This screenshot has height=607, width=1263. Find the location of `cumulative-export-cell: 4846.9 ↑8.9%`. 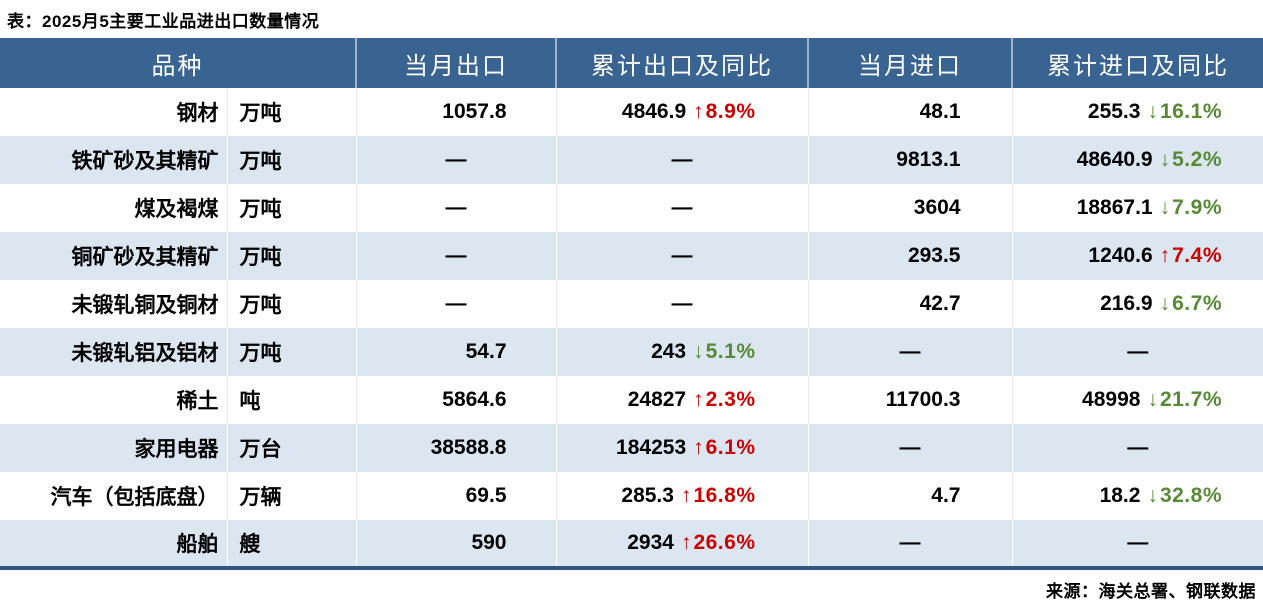

cumulative-export-cell: 4846.9 ↑8.9% is located at coordinates (681, 112).